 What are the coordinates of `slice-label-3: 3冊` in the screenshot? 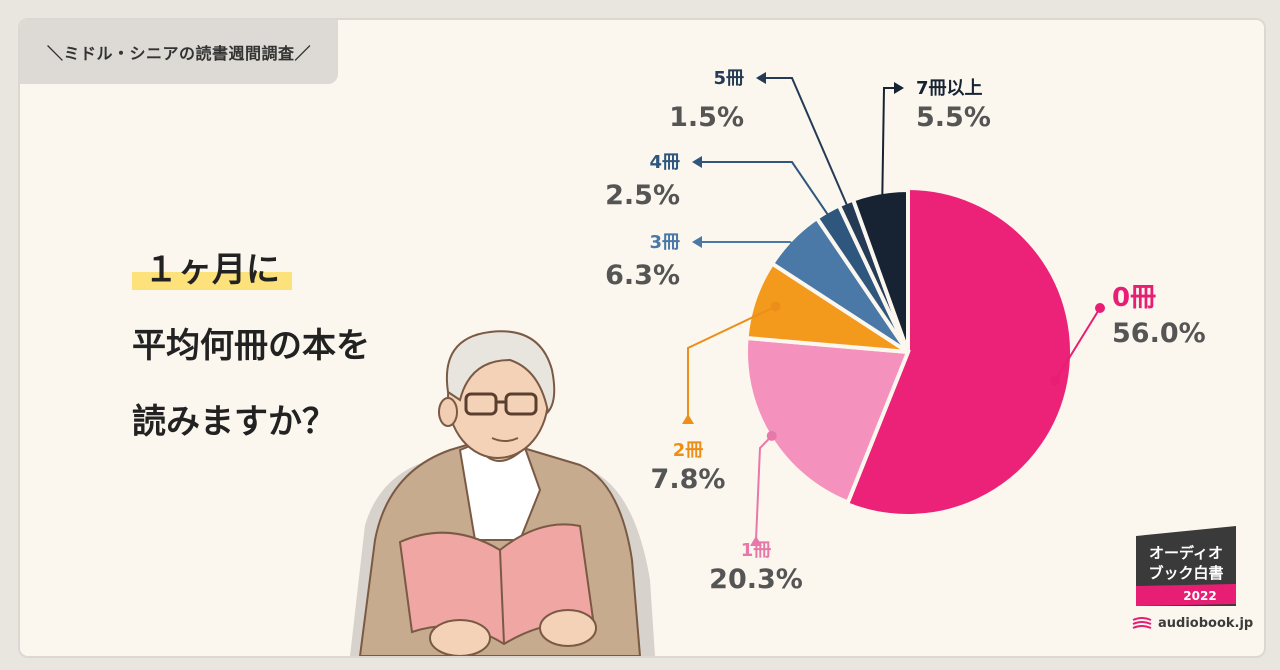 It's located at (664, 242).